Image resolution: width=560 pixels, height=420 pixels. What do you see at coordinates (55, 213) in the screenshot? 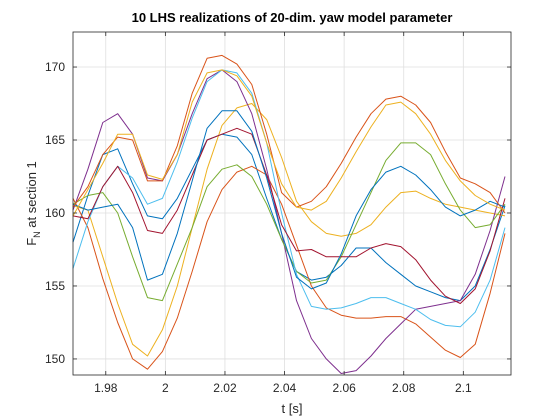
I see `y-tick-label: 160` at bounding box center [55, 213].